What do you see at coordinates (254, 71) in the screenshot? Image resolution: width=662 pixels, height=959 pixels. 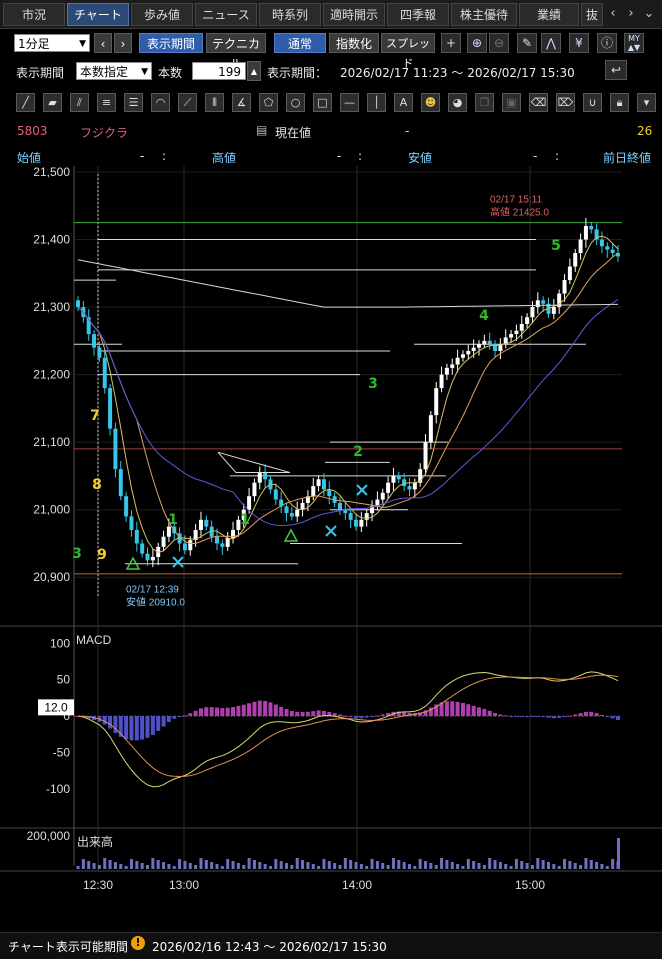 I see `count-stepper: ▲` at bounding box center [254, 71].